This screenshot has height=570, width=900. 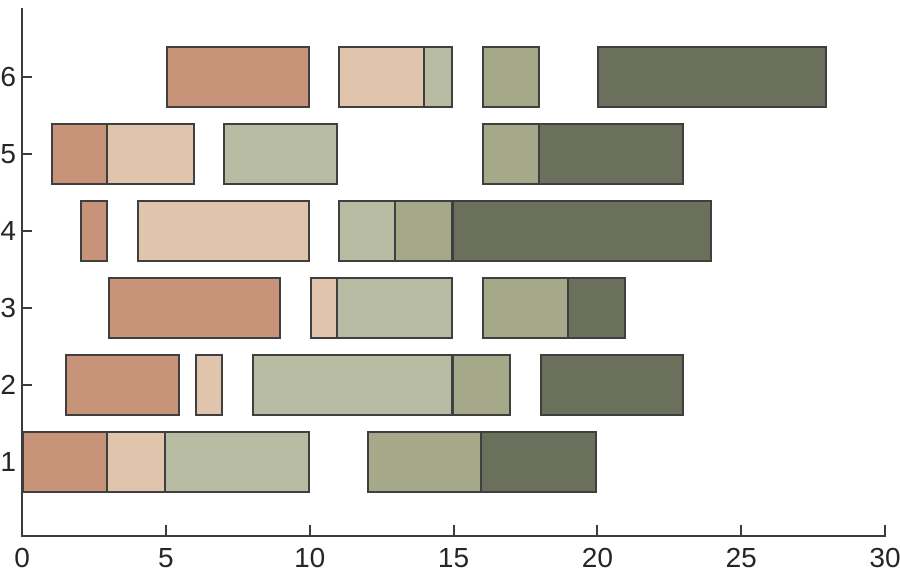 I want to click on bar-segment-row5-dark_olive, so click(x=610, y=154).